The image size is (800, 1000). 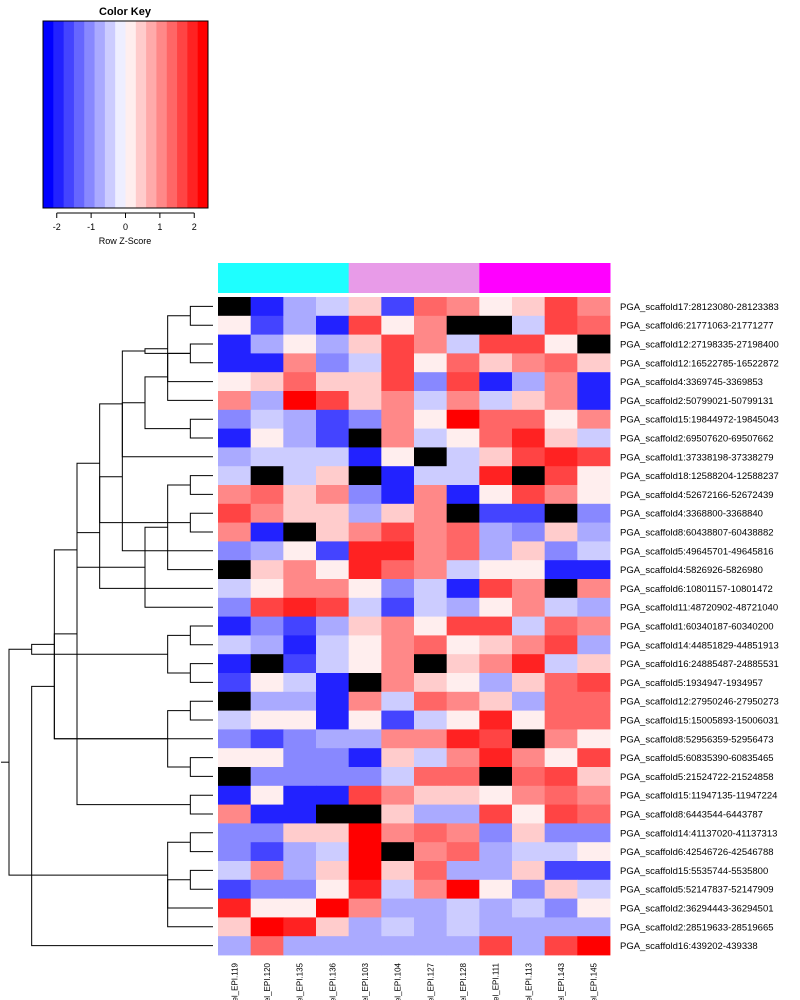 What do you see at coordinates (691, 514) in the screenshot?
I see `row-label: PGA_scaffold4:3368800-3368840` at bounding box center [691, 514].